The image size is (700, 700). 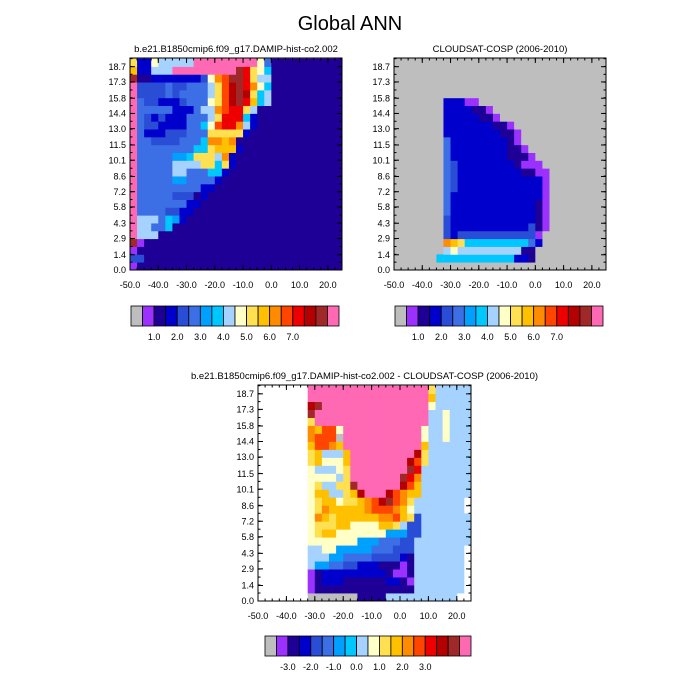 I want to click on y-tick-label: 10.1, so click(x=381, y=160).